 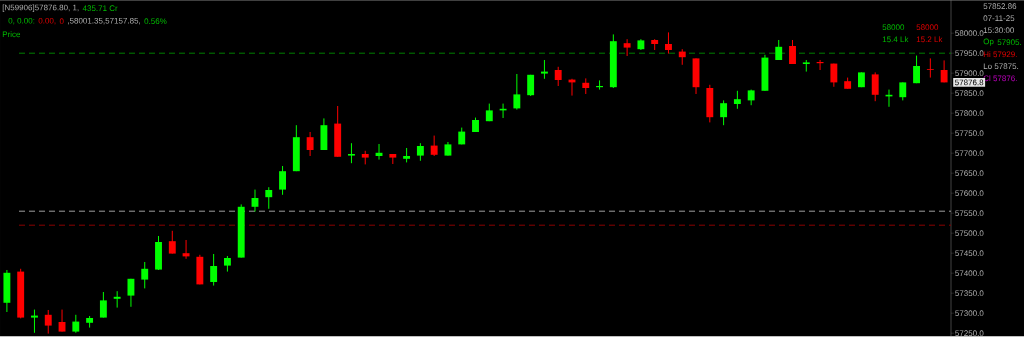 What do you see at coordinates (969, 153) in the screenshot?
I see `y-tick-label: 57700.0` at bounding box center [969, 153].